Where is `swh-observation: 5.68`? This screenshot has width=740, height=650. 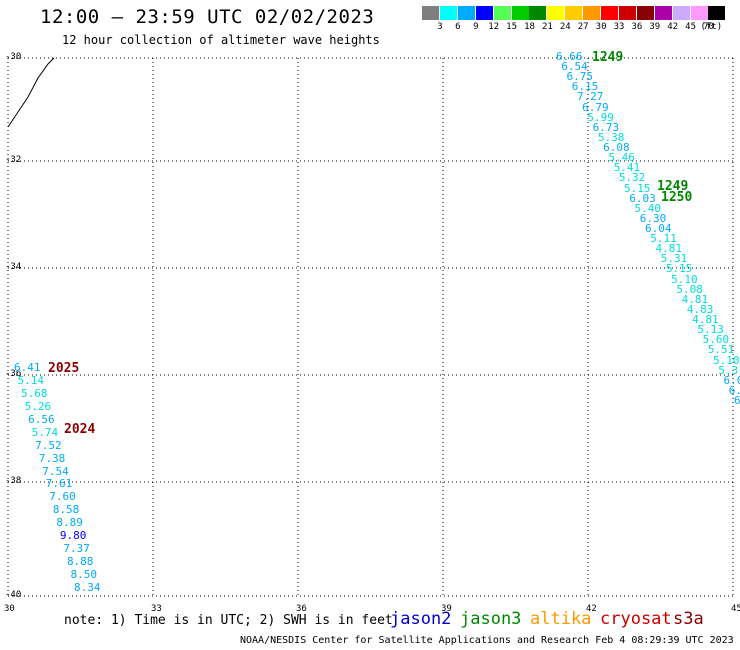
swh-observation: 5.68 is located at coordinates (34, 393).